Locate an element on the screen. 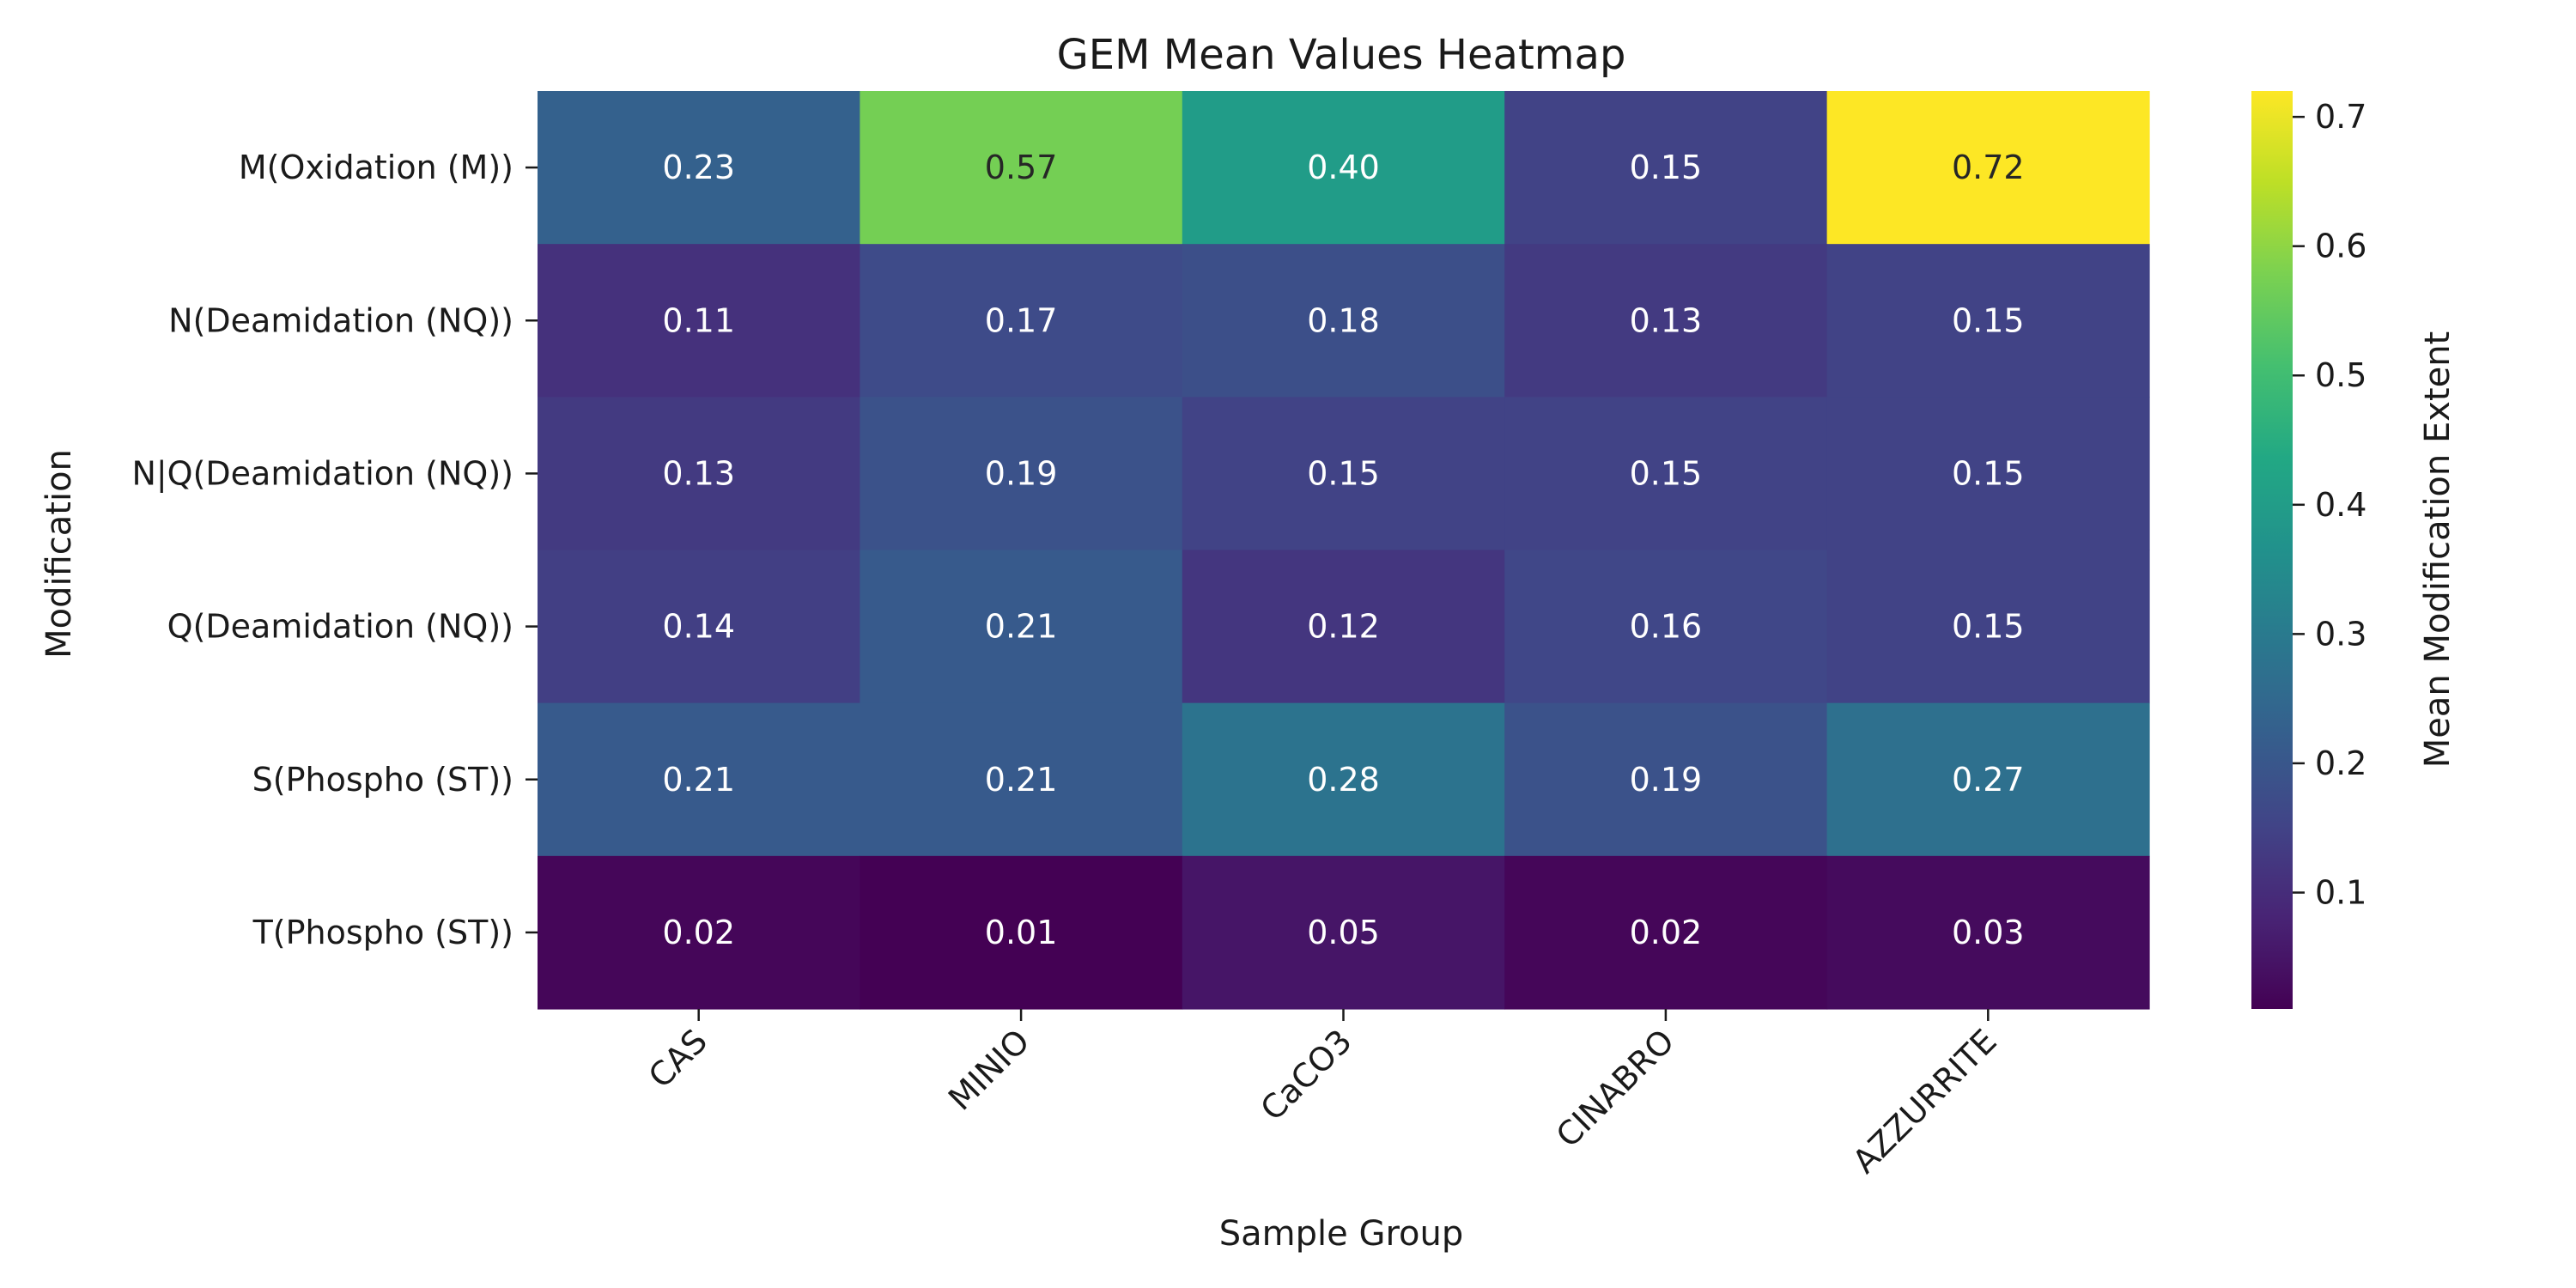  cell-value-label: 0.57 is located at coordinates (1021, 167).